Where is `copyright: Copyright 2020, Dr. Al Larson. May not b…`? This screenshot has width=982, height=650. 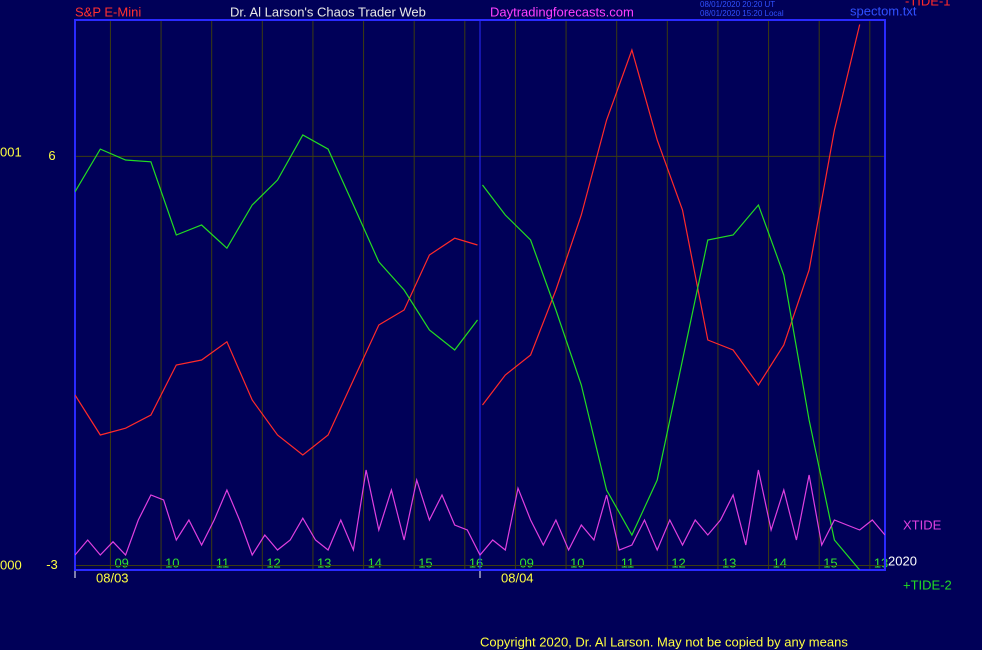 copyright: Copyright 2020, Dr. Al Larson. May not b… is located at coordinates (664, 641).